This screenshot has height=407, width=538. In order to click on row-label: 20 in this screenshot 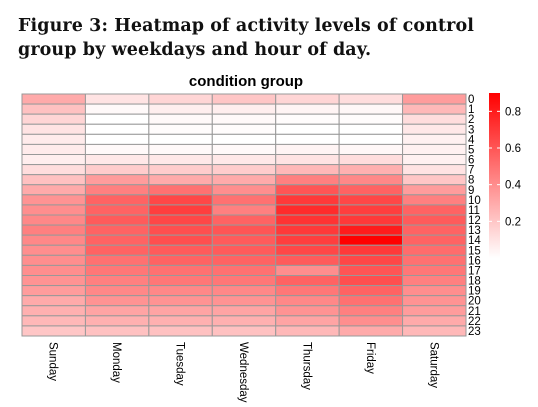, I will do `click(474, 302)`.